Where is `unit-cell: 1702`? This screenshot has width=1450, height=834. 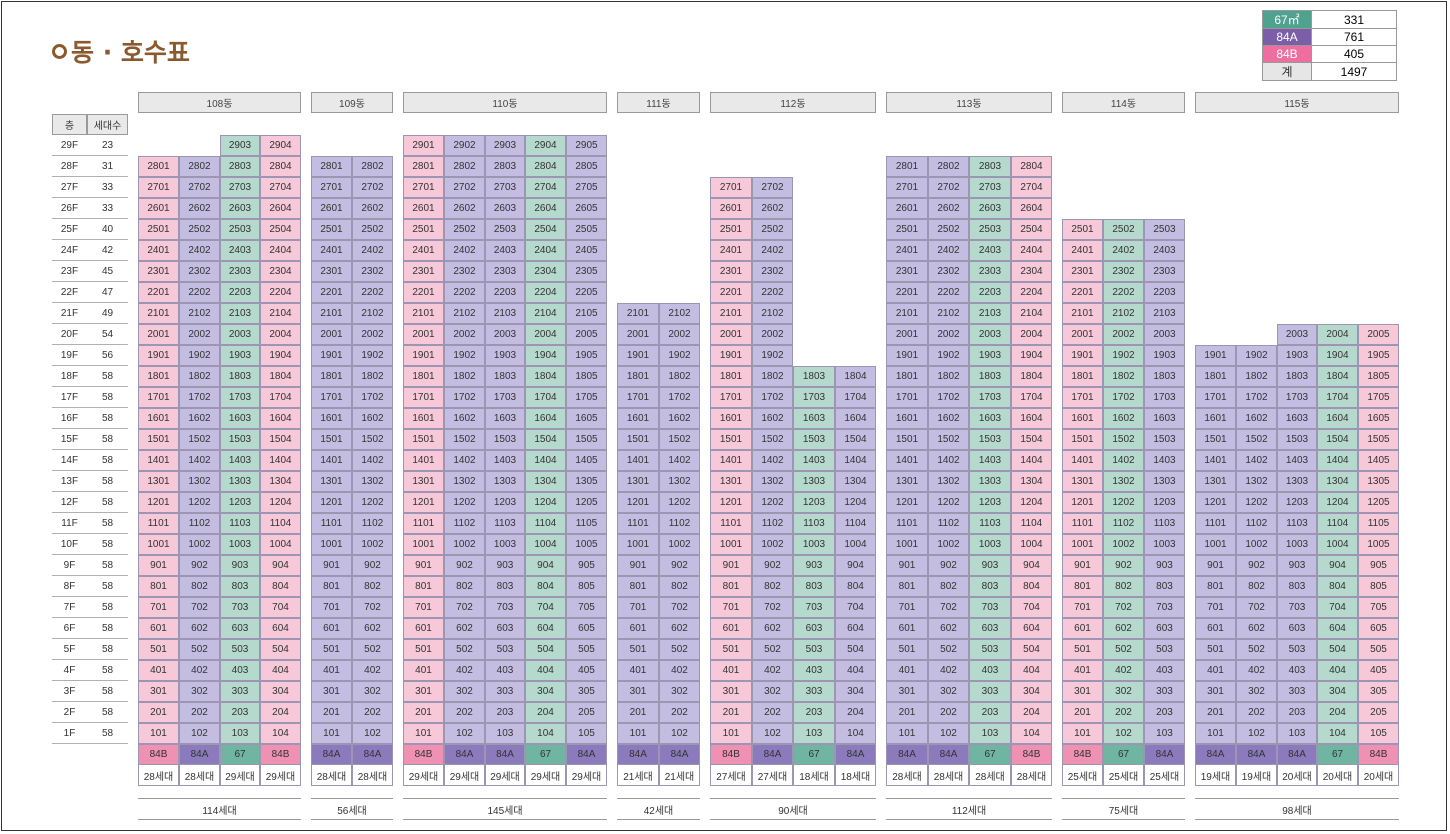
unit-cell: 1702 is located at coordinates (1123, 397).